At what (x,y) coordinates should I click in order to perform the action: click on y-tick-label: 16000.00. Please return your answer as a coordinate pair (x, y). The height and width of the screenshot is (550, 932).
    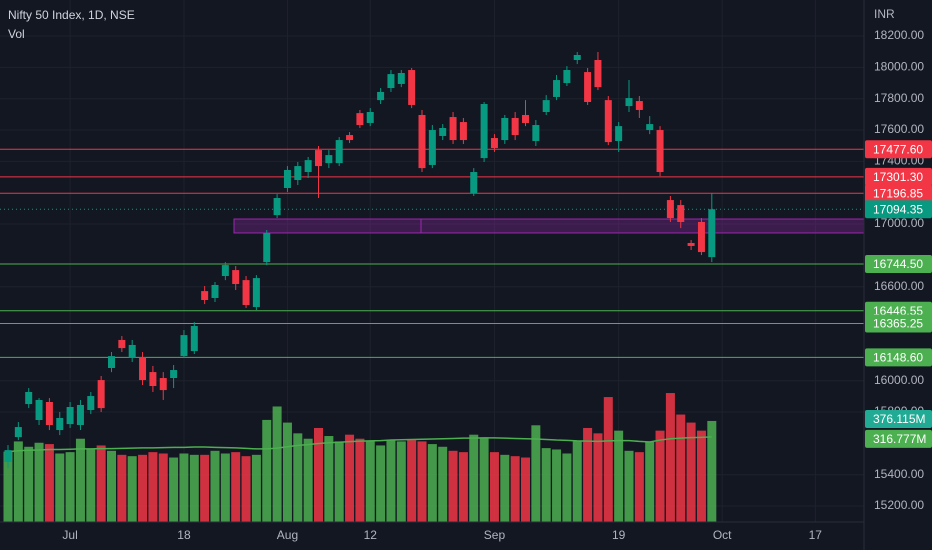
    Looking at the image, I should click on (899, 380).